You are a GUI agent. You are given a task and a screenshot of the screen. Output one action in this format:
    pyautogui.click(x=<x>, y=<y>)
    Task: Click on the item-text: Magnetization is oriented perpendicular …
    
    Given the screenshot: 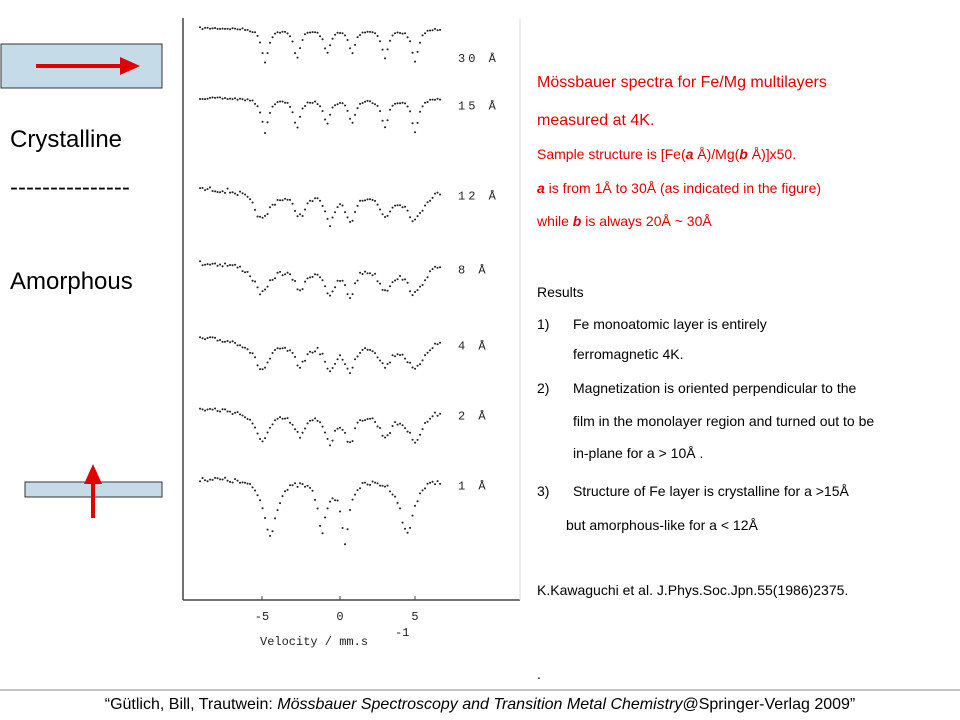 What is the action you would take?
    pyautogui.click(x=715, y=388)
    